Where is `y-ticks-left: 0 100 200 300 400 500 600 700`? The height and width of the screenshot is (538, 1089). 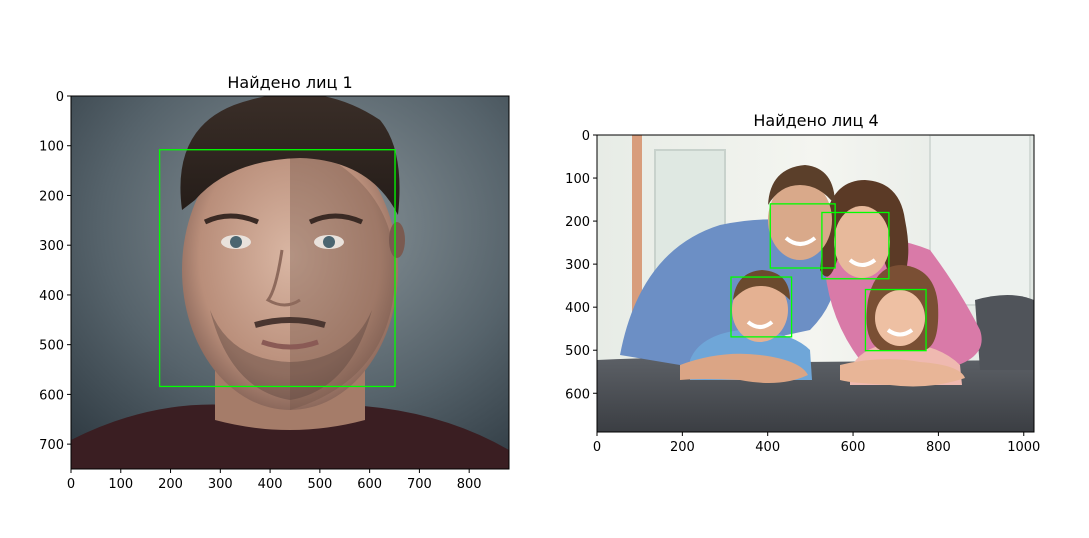 y-ticks-left: 0 100 200 300 400 500 600 700 is located at coordinates (55, 271).